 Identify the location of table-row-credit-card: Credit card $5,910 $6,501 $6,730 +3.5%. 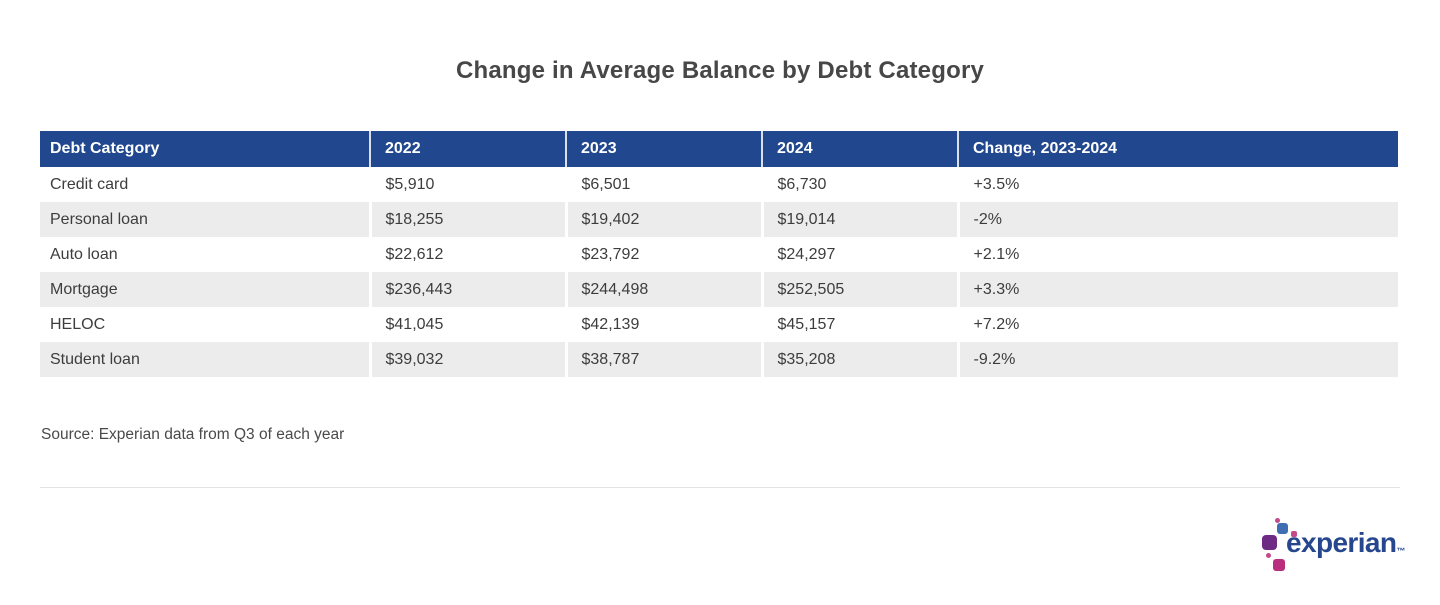
(719, 184).